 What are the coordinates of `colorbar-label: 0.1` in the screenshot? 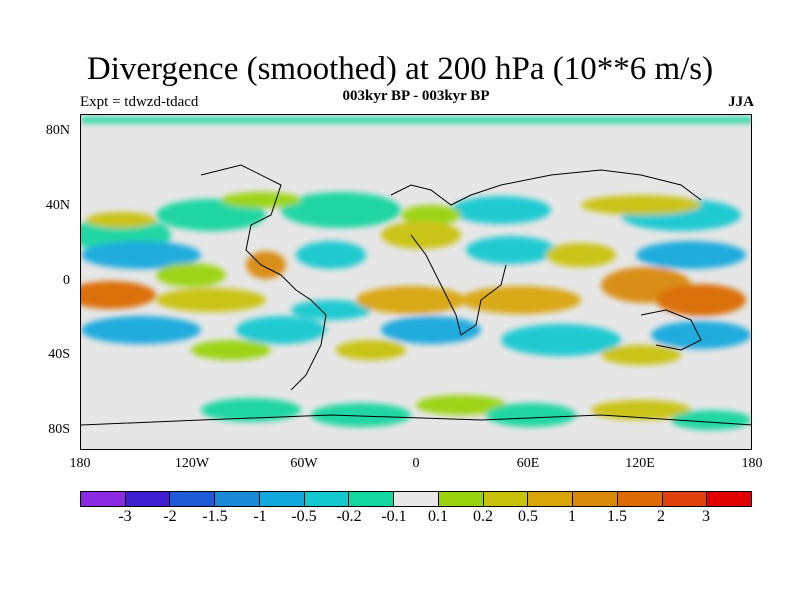 It's located at (438, 516).